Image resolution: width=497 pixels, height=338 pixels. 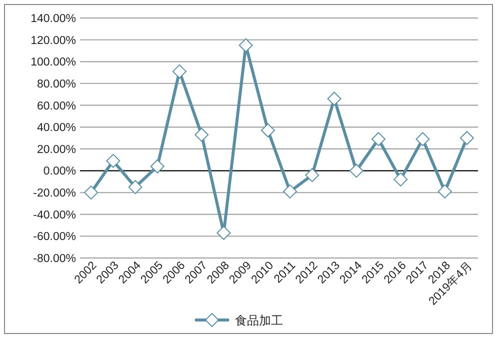 I want to click on y-tick-label: 40.00%, so click(x=56, y=128).